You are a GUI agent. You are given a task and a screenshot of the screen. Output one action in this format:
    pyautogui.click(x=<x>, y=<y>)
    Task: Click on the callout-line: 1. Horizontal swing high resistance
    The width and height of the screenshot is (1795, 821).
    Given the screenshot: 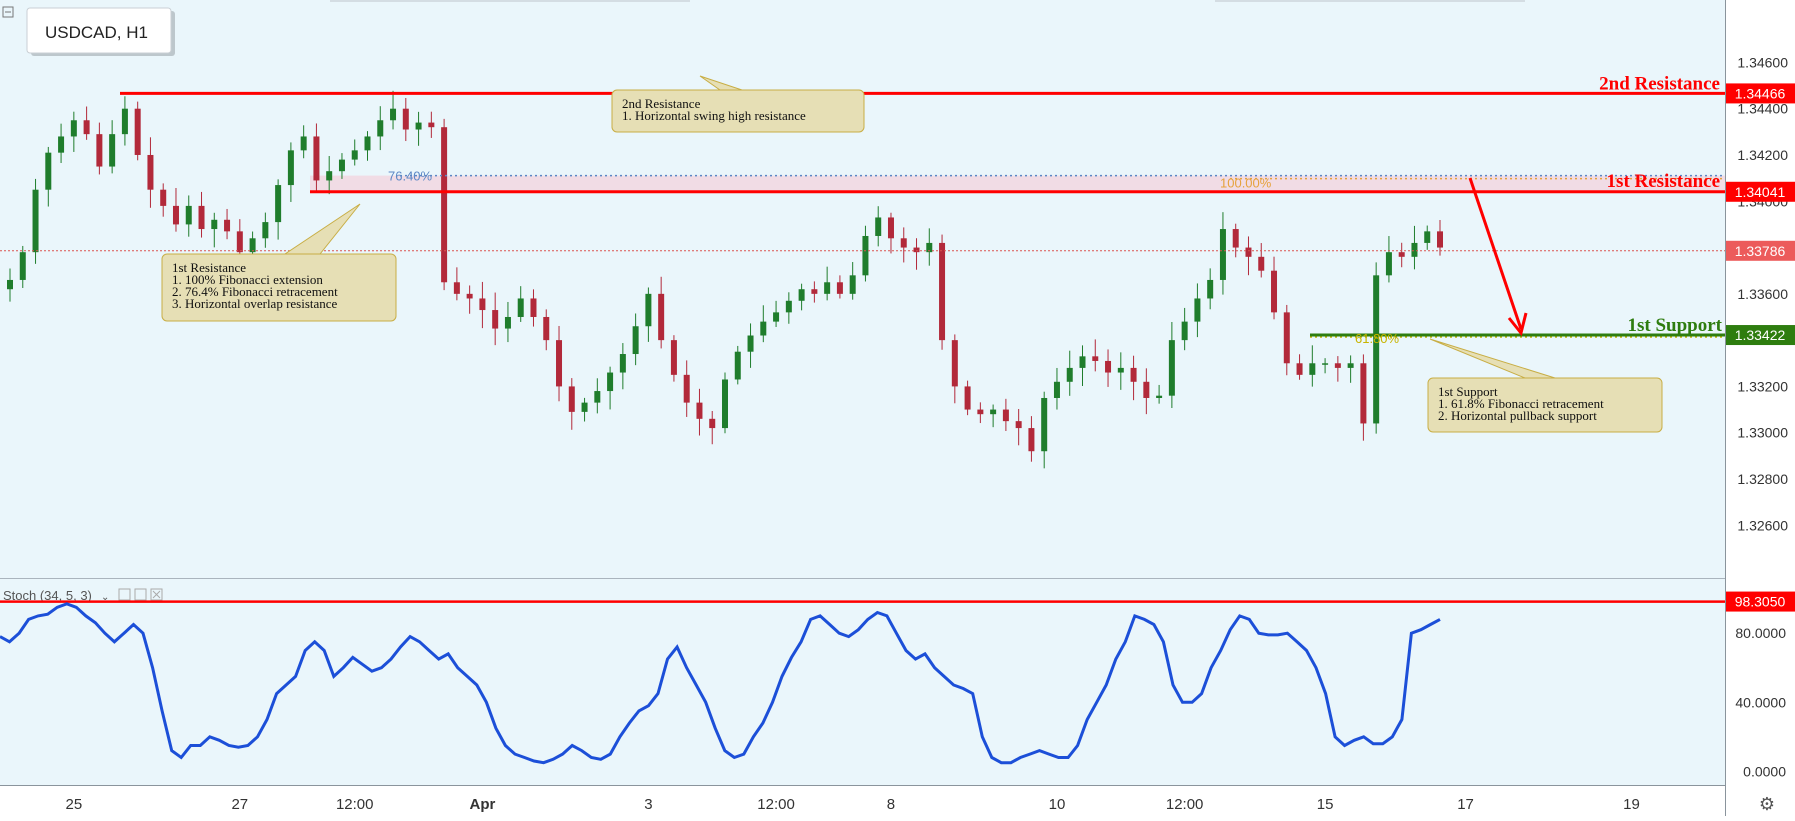 What is the action you would take?
    pyautogui.click(x=714, y=115)
    